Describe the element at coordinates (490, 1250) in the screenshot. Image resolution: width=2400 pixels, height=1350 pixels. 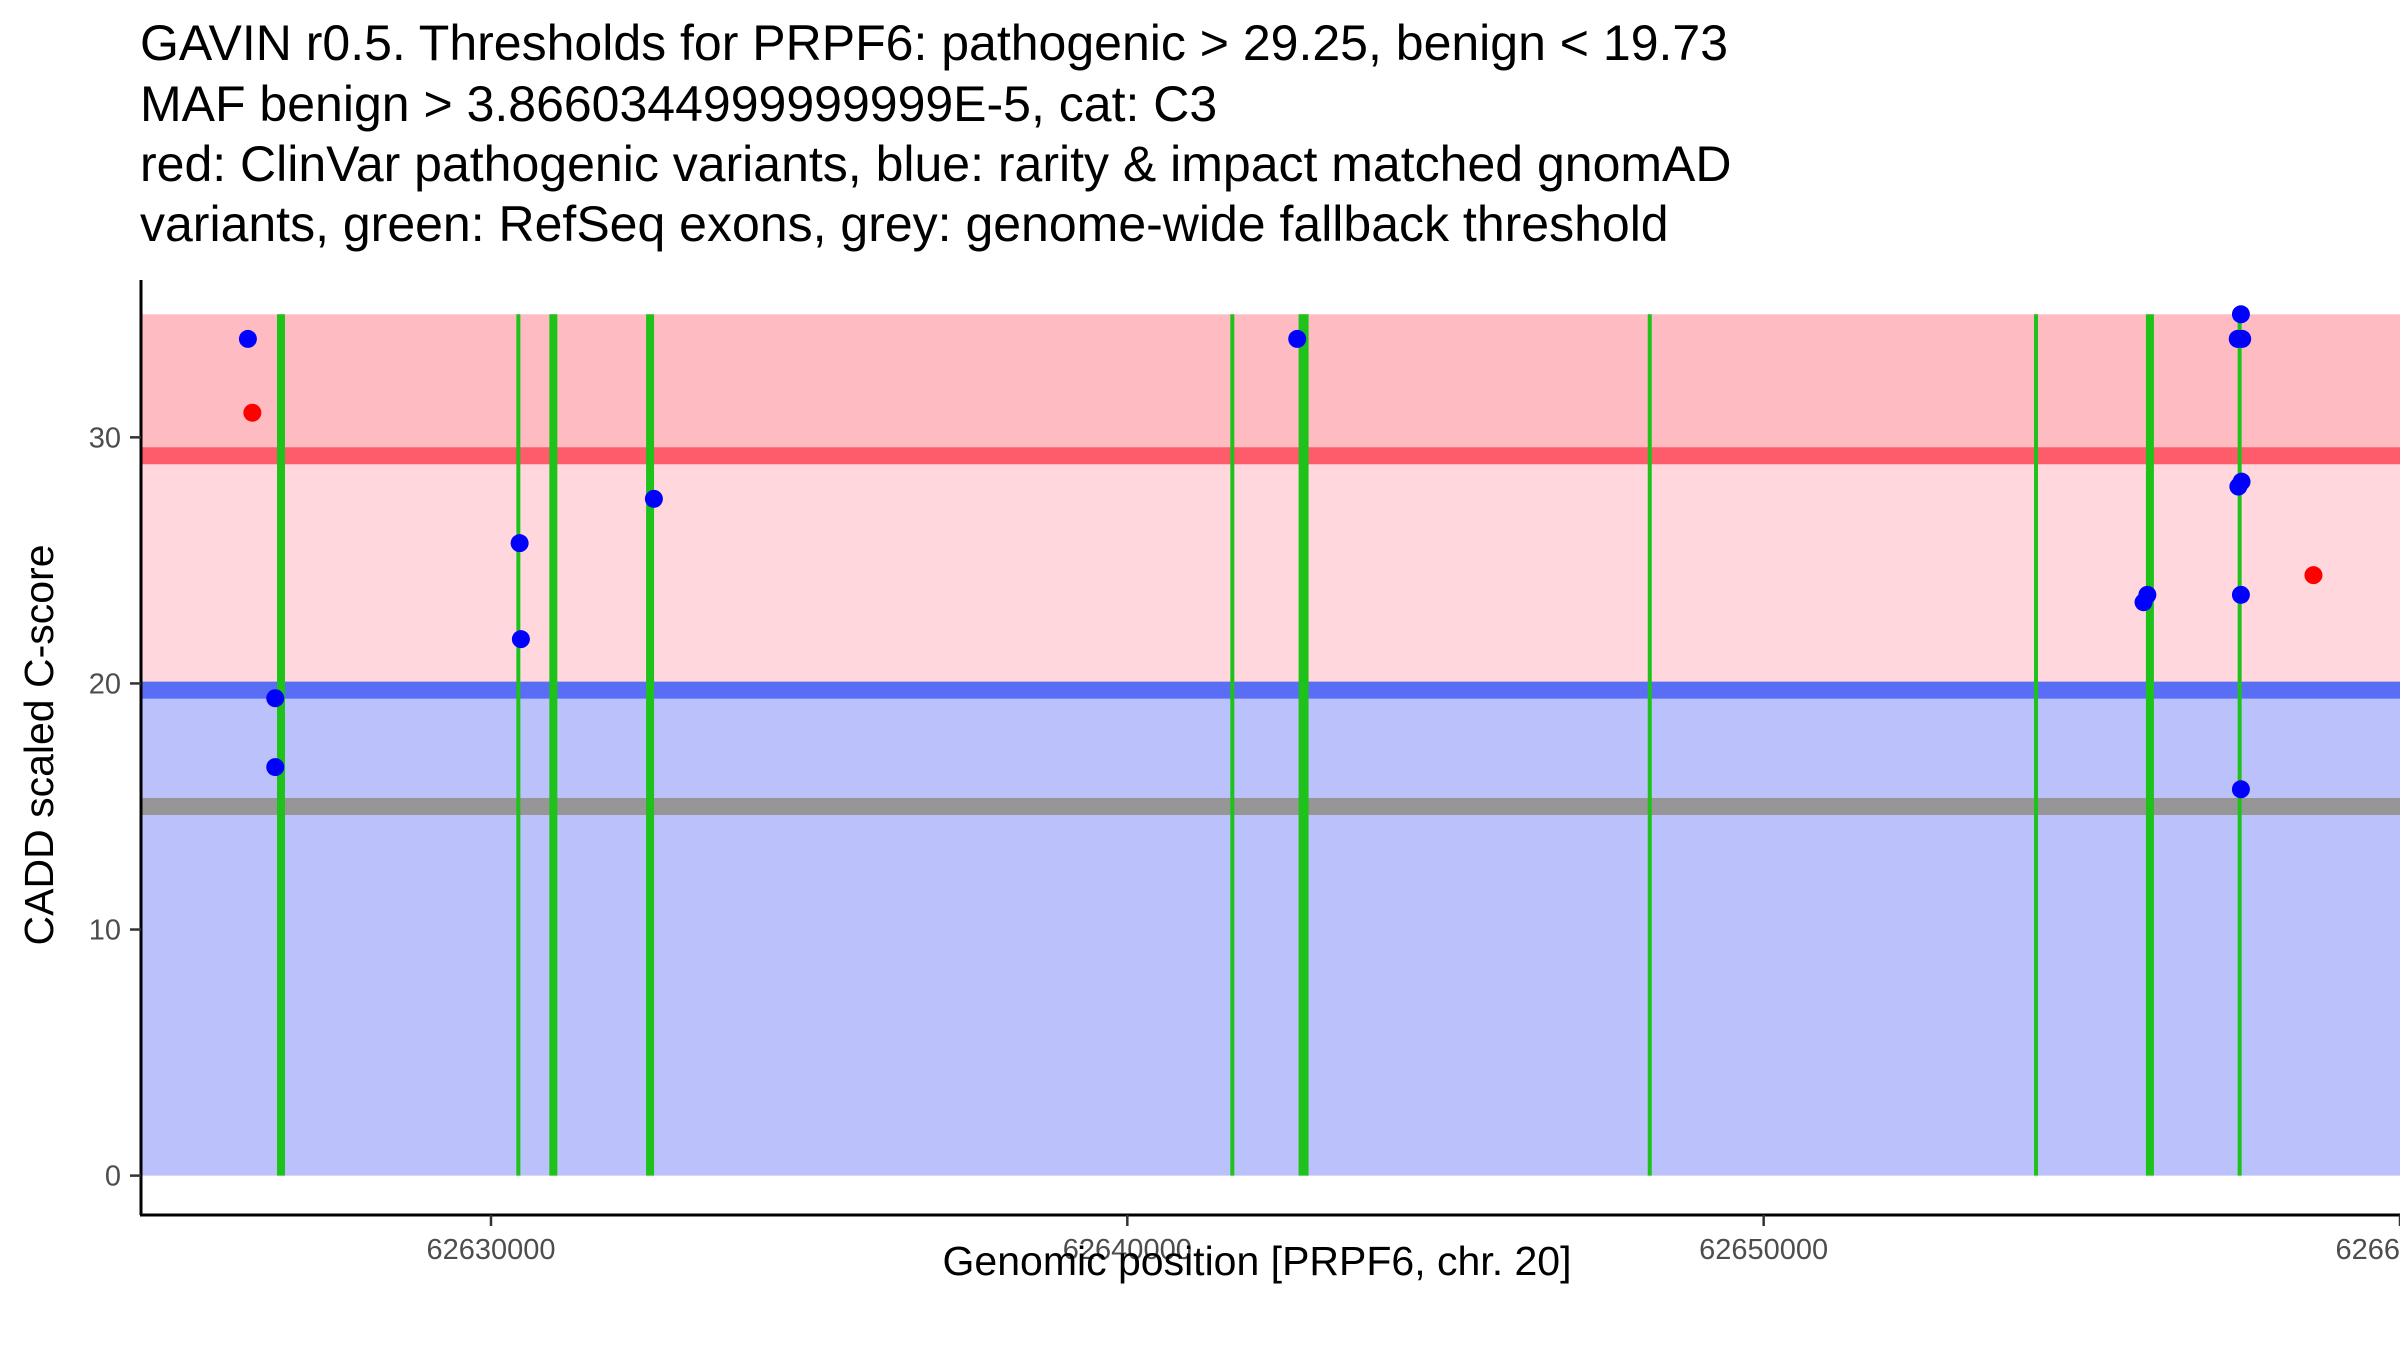
I see `x-tick-label: 62630000` at that location.